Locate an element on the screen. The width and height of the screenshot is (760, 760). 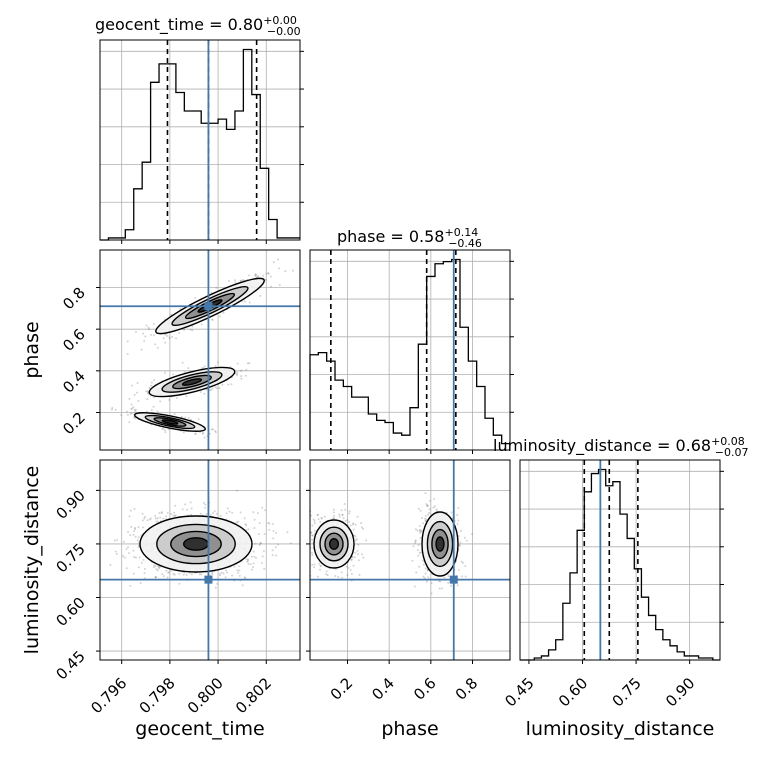
x-tick-label: 0.802 is located at coordinates (253, 695).